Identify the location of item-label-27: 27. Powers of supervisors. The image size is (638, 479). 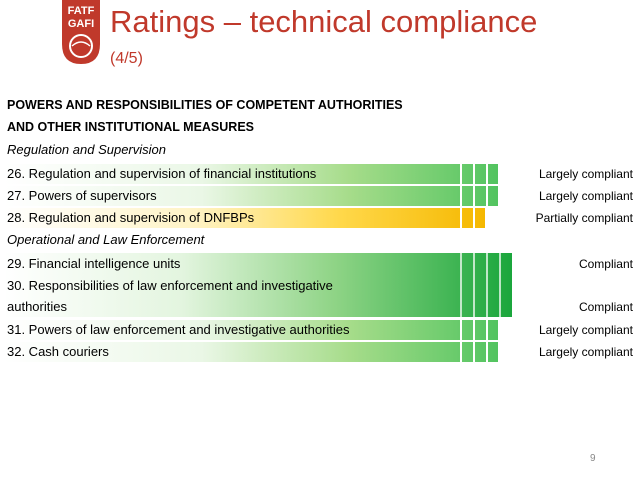
(82, 195).